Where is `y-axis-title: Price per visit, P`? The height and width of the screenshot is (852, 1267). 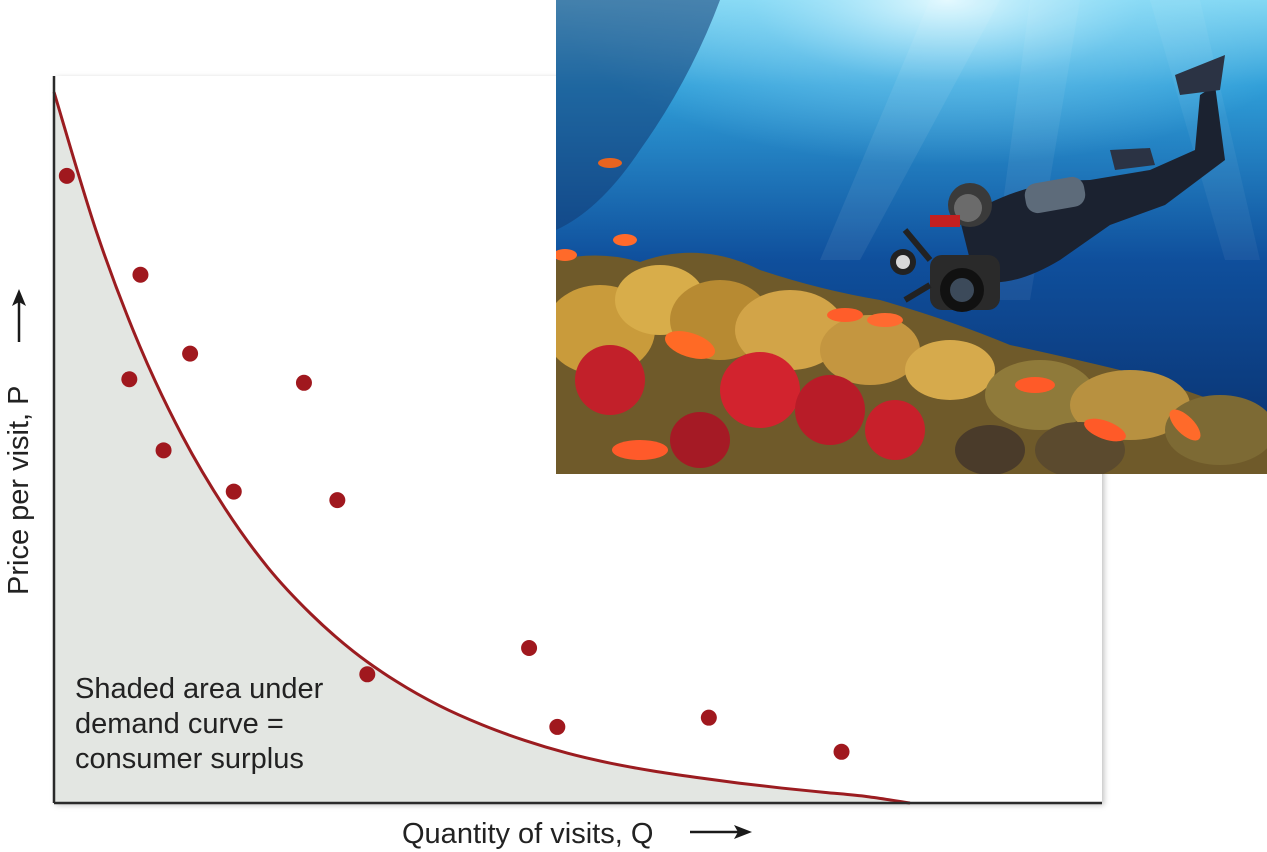 y-axis-title: Price per visit, P is located at coordinates (19, 491).